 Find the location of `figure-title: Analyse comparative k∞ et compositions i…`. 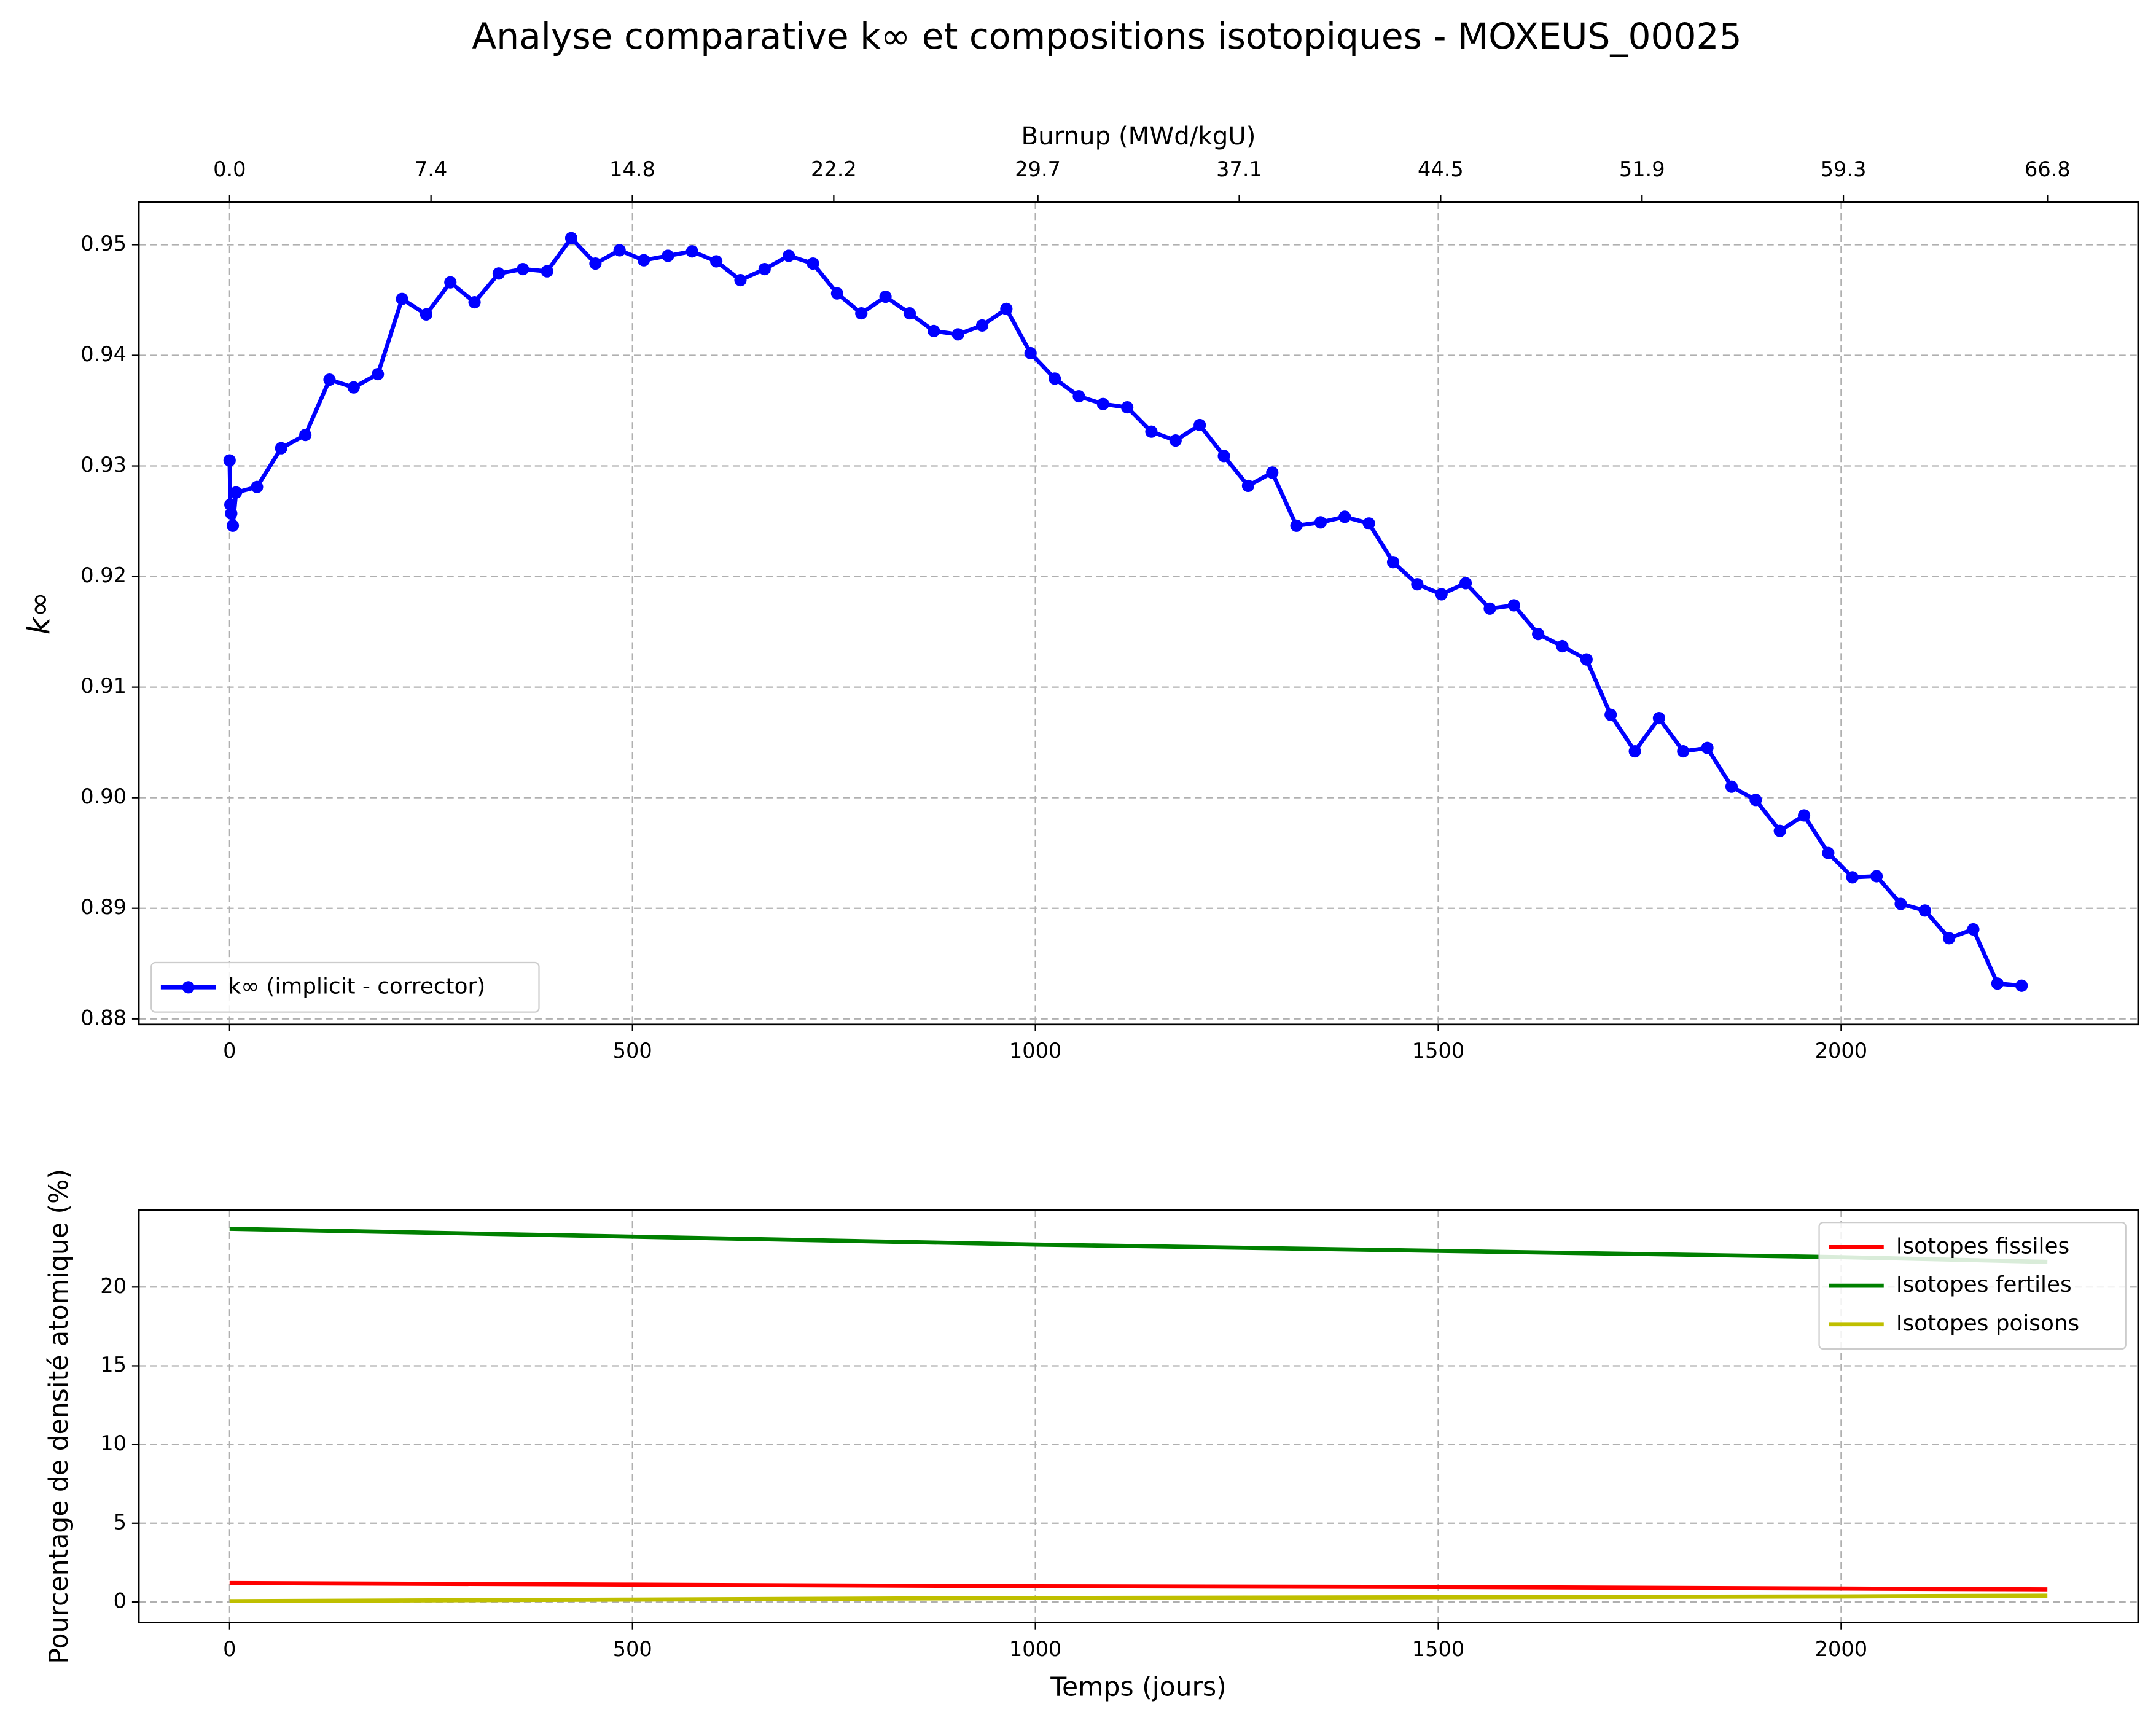

figure-title: Analyse comparative k∞ et compositions i… is located at coordinates (1106, 36).